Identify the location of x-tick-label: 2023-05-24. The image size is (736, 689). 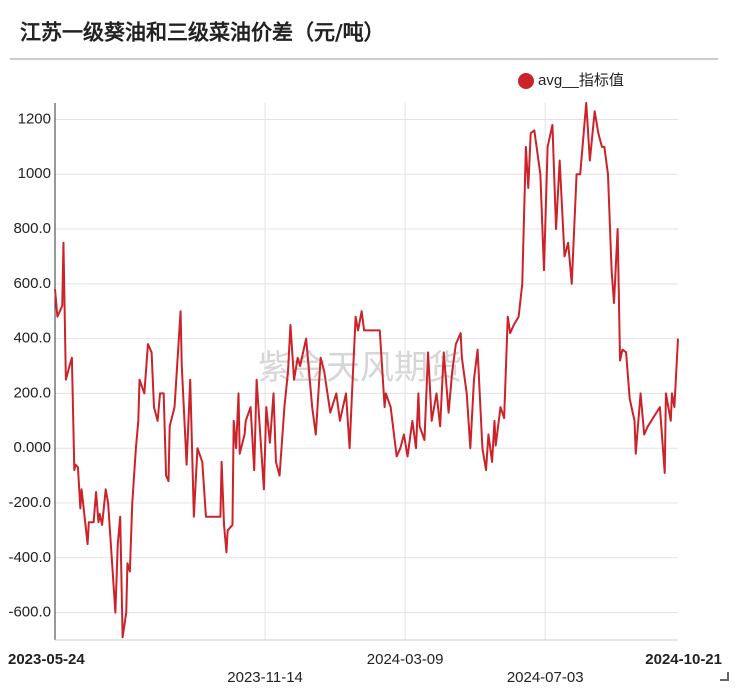
(46, 659).